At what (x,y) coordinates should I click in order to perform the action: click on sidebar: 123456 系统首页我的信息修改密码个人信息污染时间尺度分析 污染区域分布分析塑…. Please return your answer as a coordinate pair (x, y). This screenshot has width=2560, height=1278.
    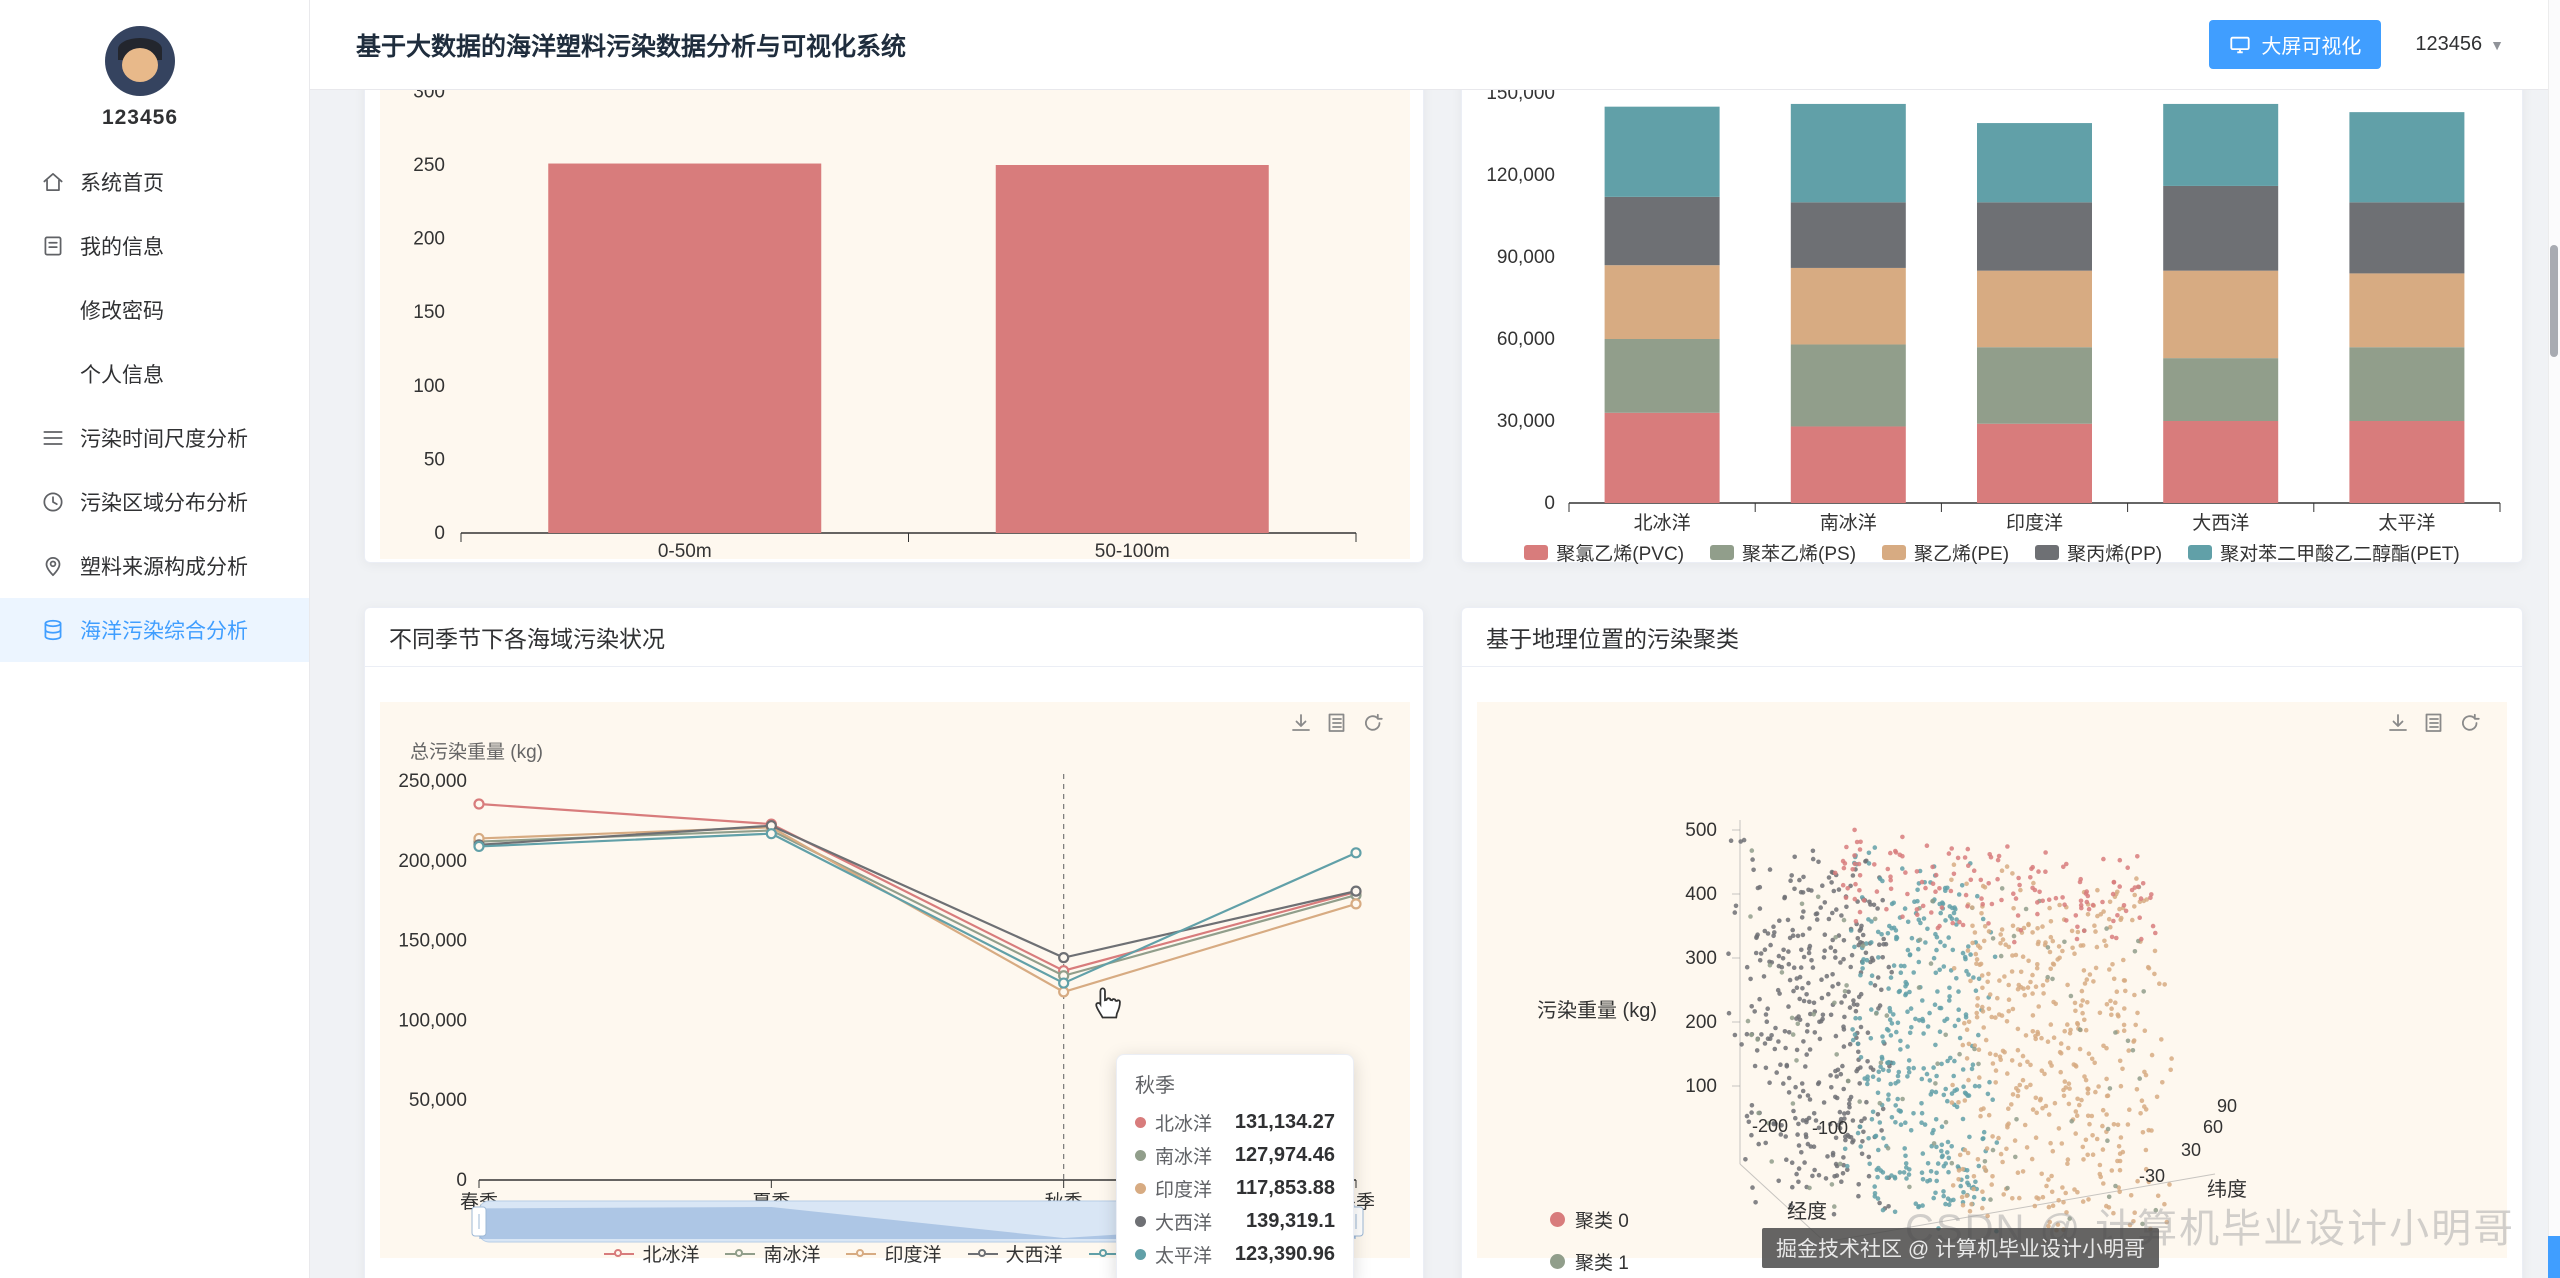
    Looking at the image, I should click on (155, 639).